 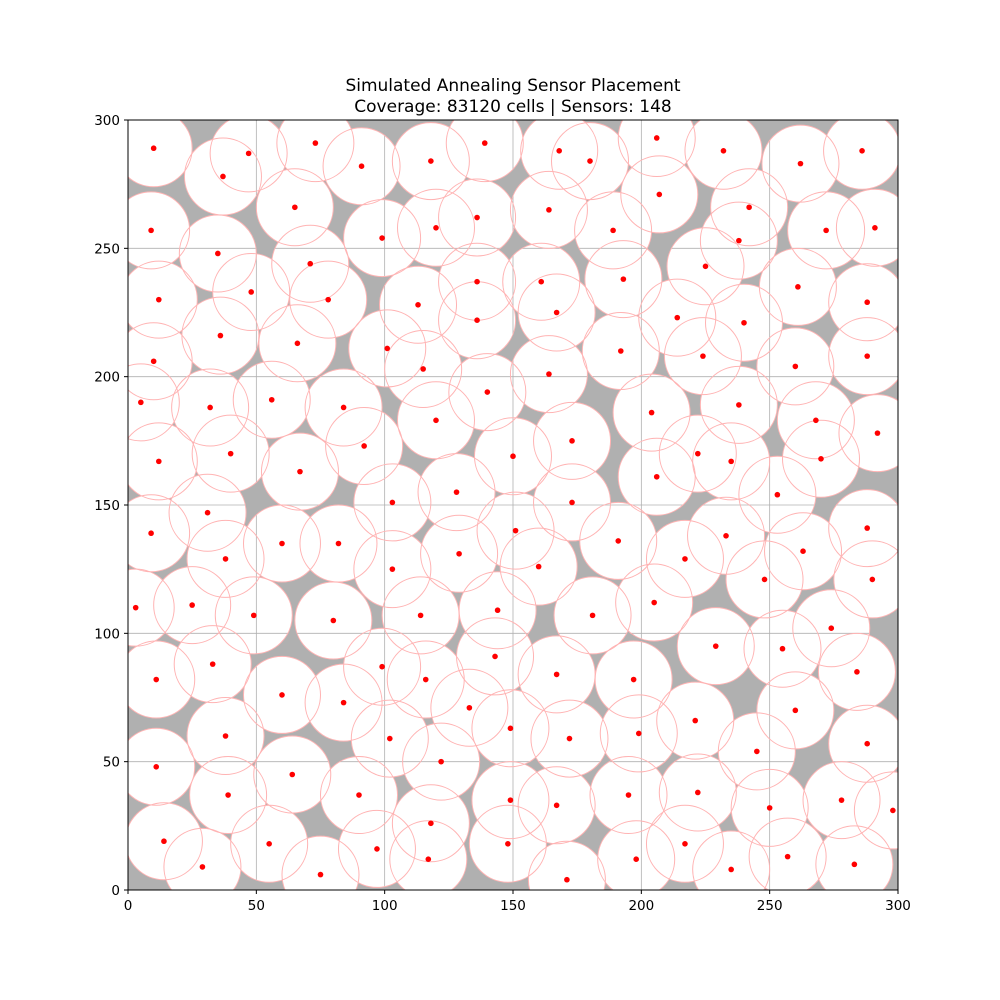 I want to click on x-tick-label-1: 50, so click(x=256, y=906).